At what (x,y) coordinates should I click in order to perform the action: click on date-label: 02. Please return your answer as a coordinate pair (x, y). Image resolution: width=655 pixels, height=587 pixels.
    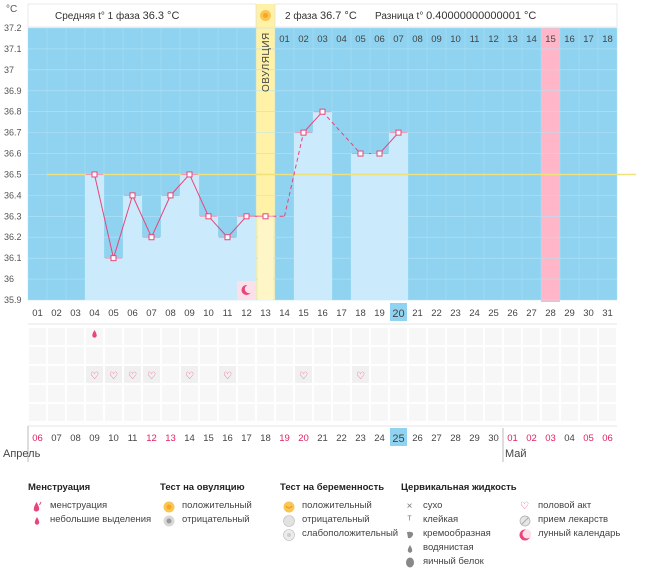
    Looking at the image, I should click on (531, 438).